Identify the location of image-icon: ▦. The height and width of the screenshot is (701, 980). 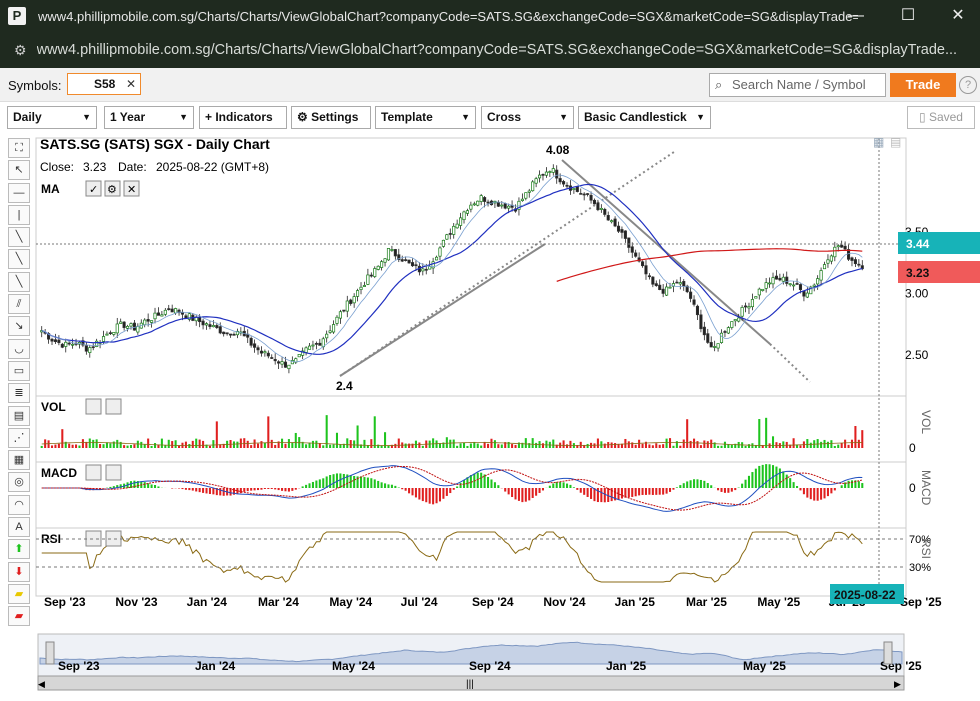
(878, 142).